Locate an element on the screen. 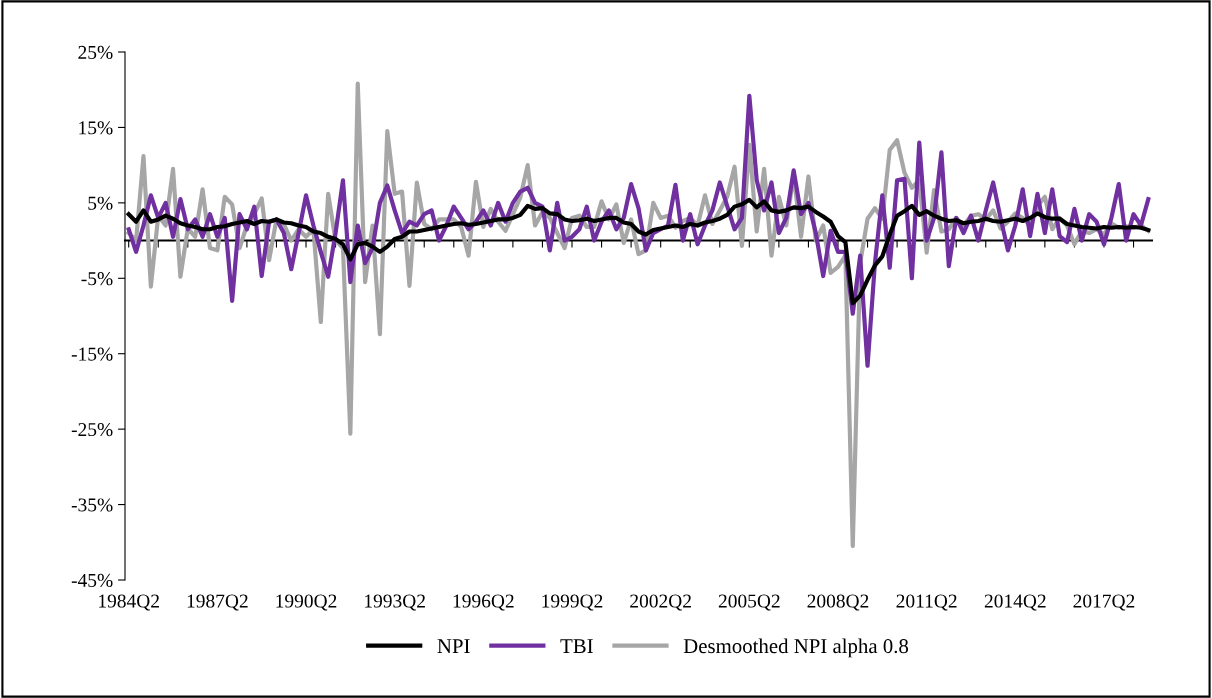  x-tick-label: 2008Q2 is located at coordinates (838, 602).